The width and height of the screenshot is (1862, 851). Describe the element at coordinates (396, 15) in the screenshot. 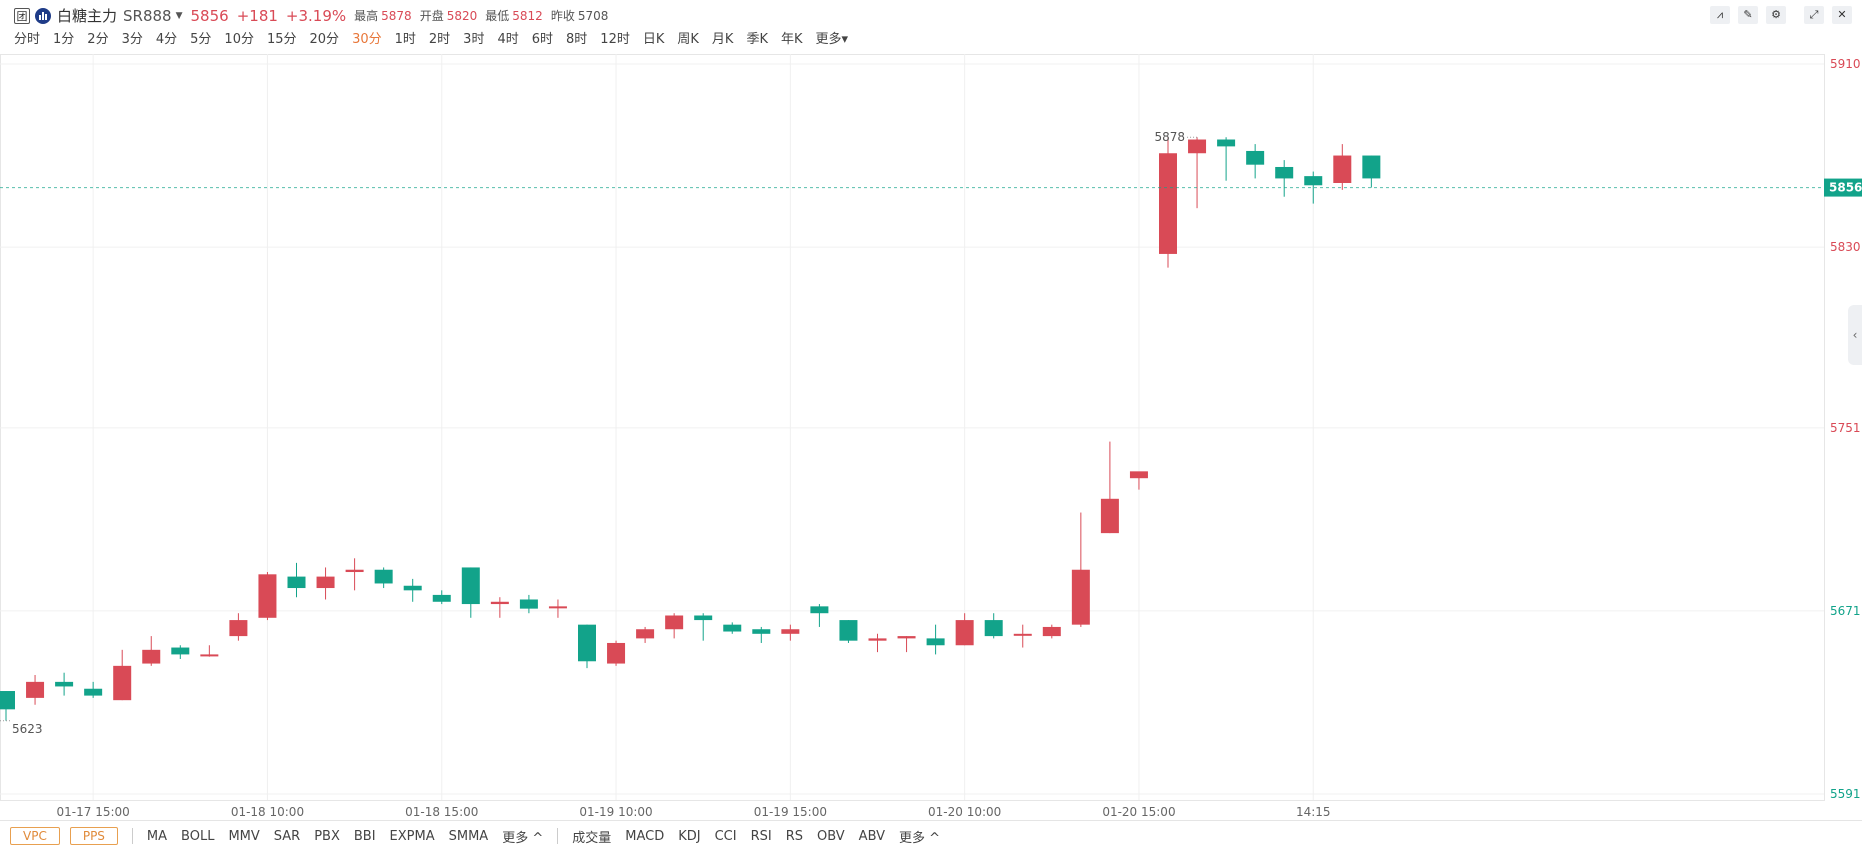

I see `high-value: 5878` at that location.